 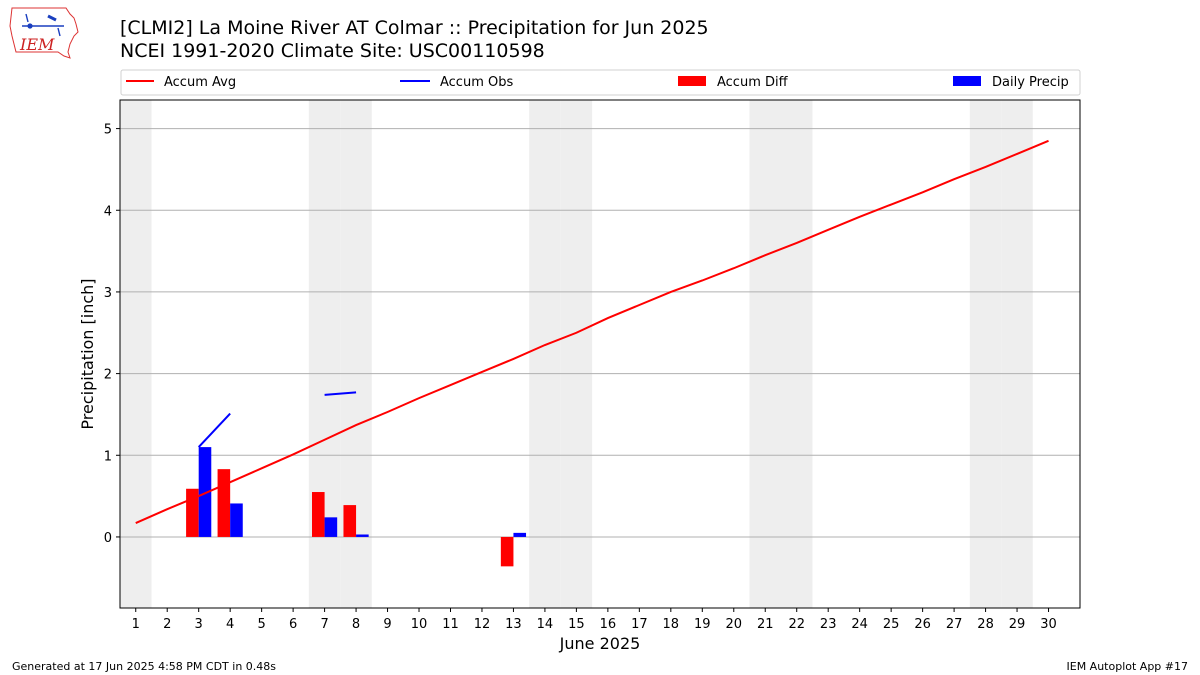 What do you see at coordinates (136, 624) in the screenshot?
I see `x-tick-label: 1` at bounding box center [136, 624].